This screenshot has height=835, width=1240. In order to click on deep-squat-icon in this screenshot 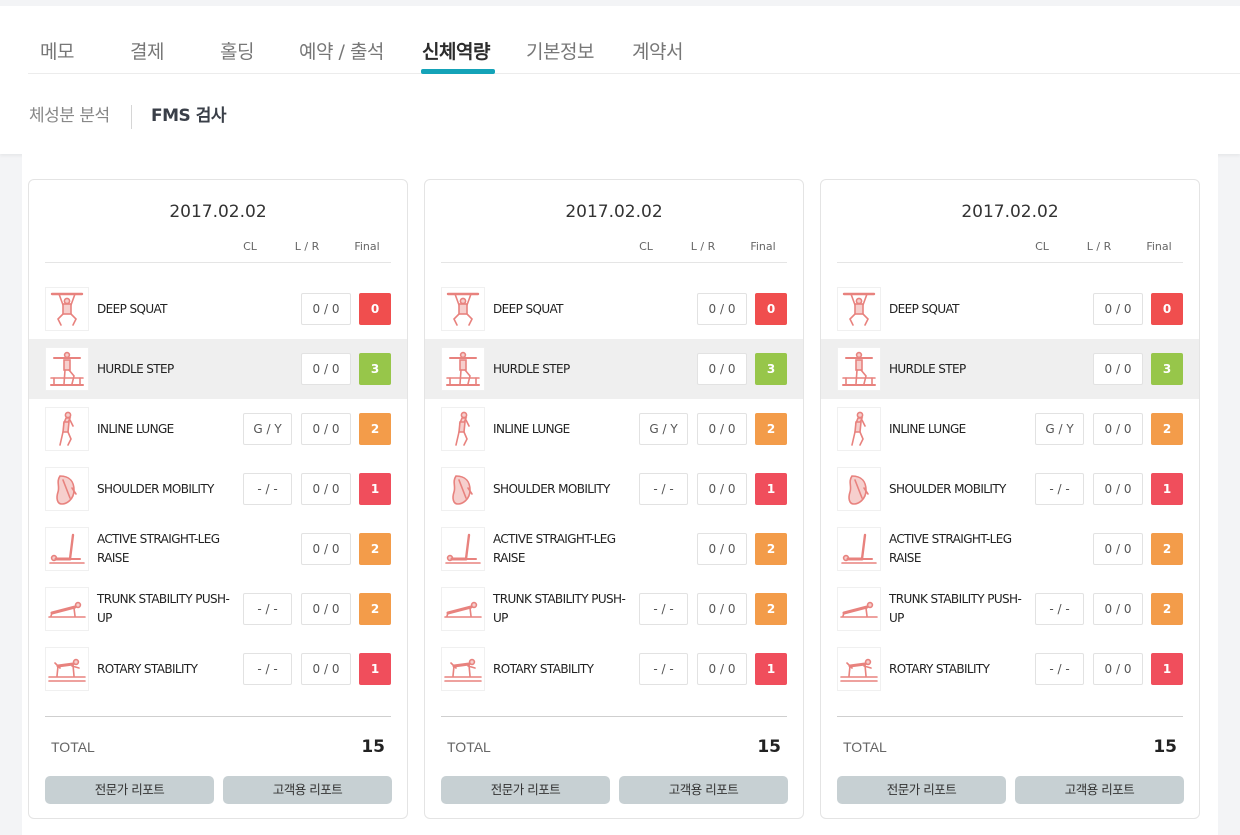, I will do `click(859, 309)`.